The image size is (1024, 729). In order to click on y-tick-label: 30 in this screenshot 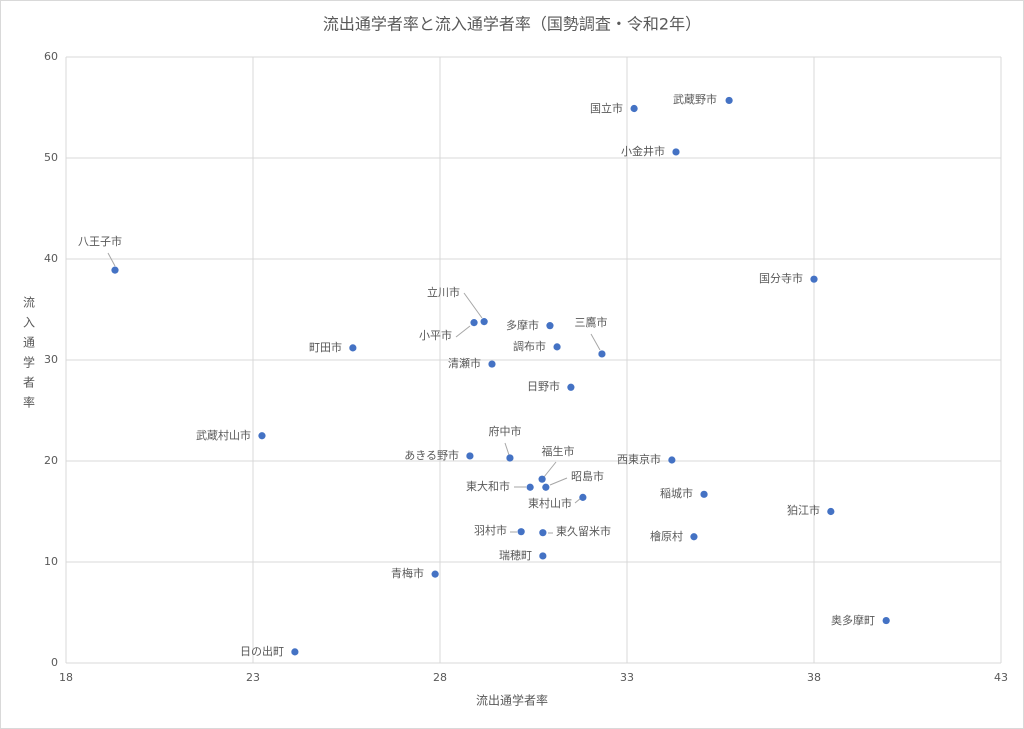, I will do `click(51, 359)`.